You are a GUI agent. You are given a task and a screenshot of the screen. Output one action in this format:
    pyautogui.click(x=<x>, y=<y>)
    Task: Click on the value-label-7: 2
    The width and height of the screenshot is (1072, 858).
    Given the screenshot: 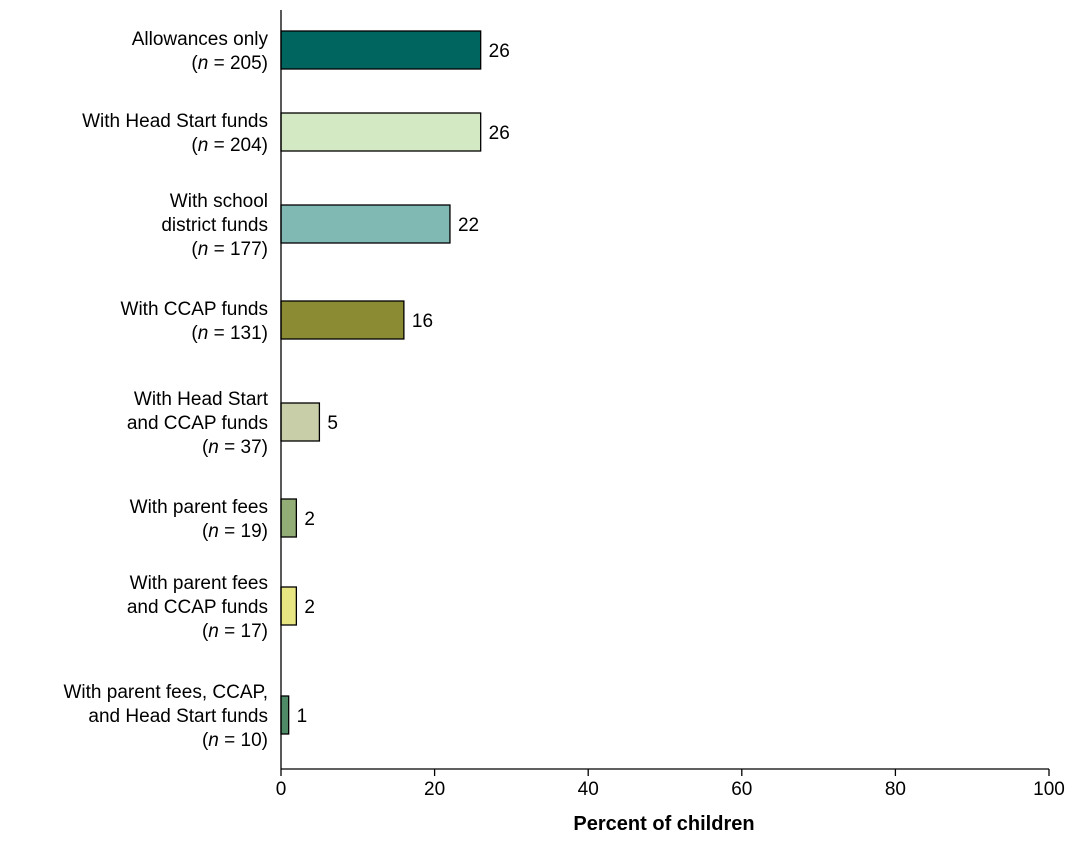 What is the action you would take?
    pyautogui.click(x=309, y=607)
    